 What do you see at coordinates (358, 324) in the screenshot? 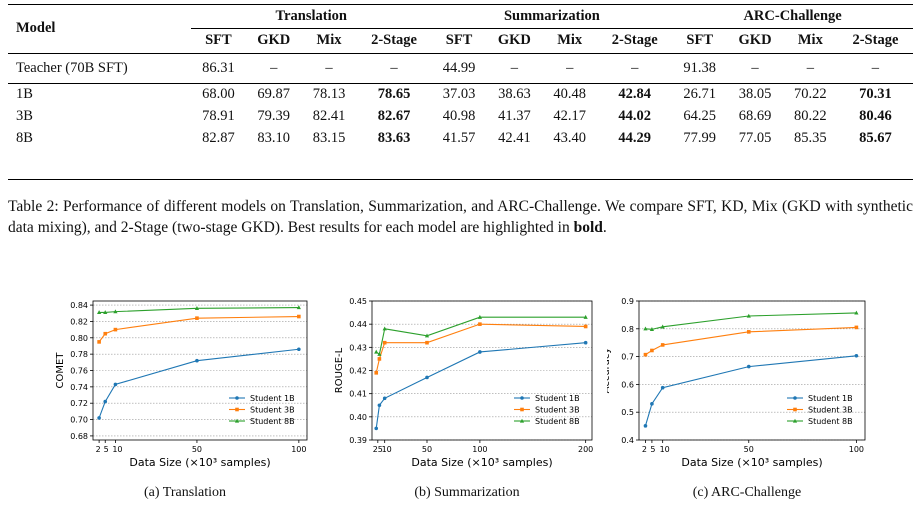
I see `y-tick-label: 0.44` at bounding box center [358, 324].